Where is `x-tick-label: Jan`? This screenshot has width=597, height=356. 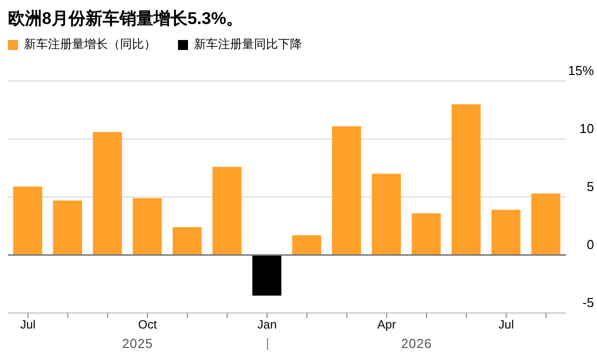
x-tick-label: Jan is located at coordinates (267, 325).